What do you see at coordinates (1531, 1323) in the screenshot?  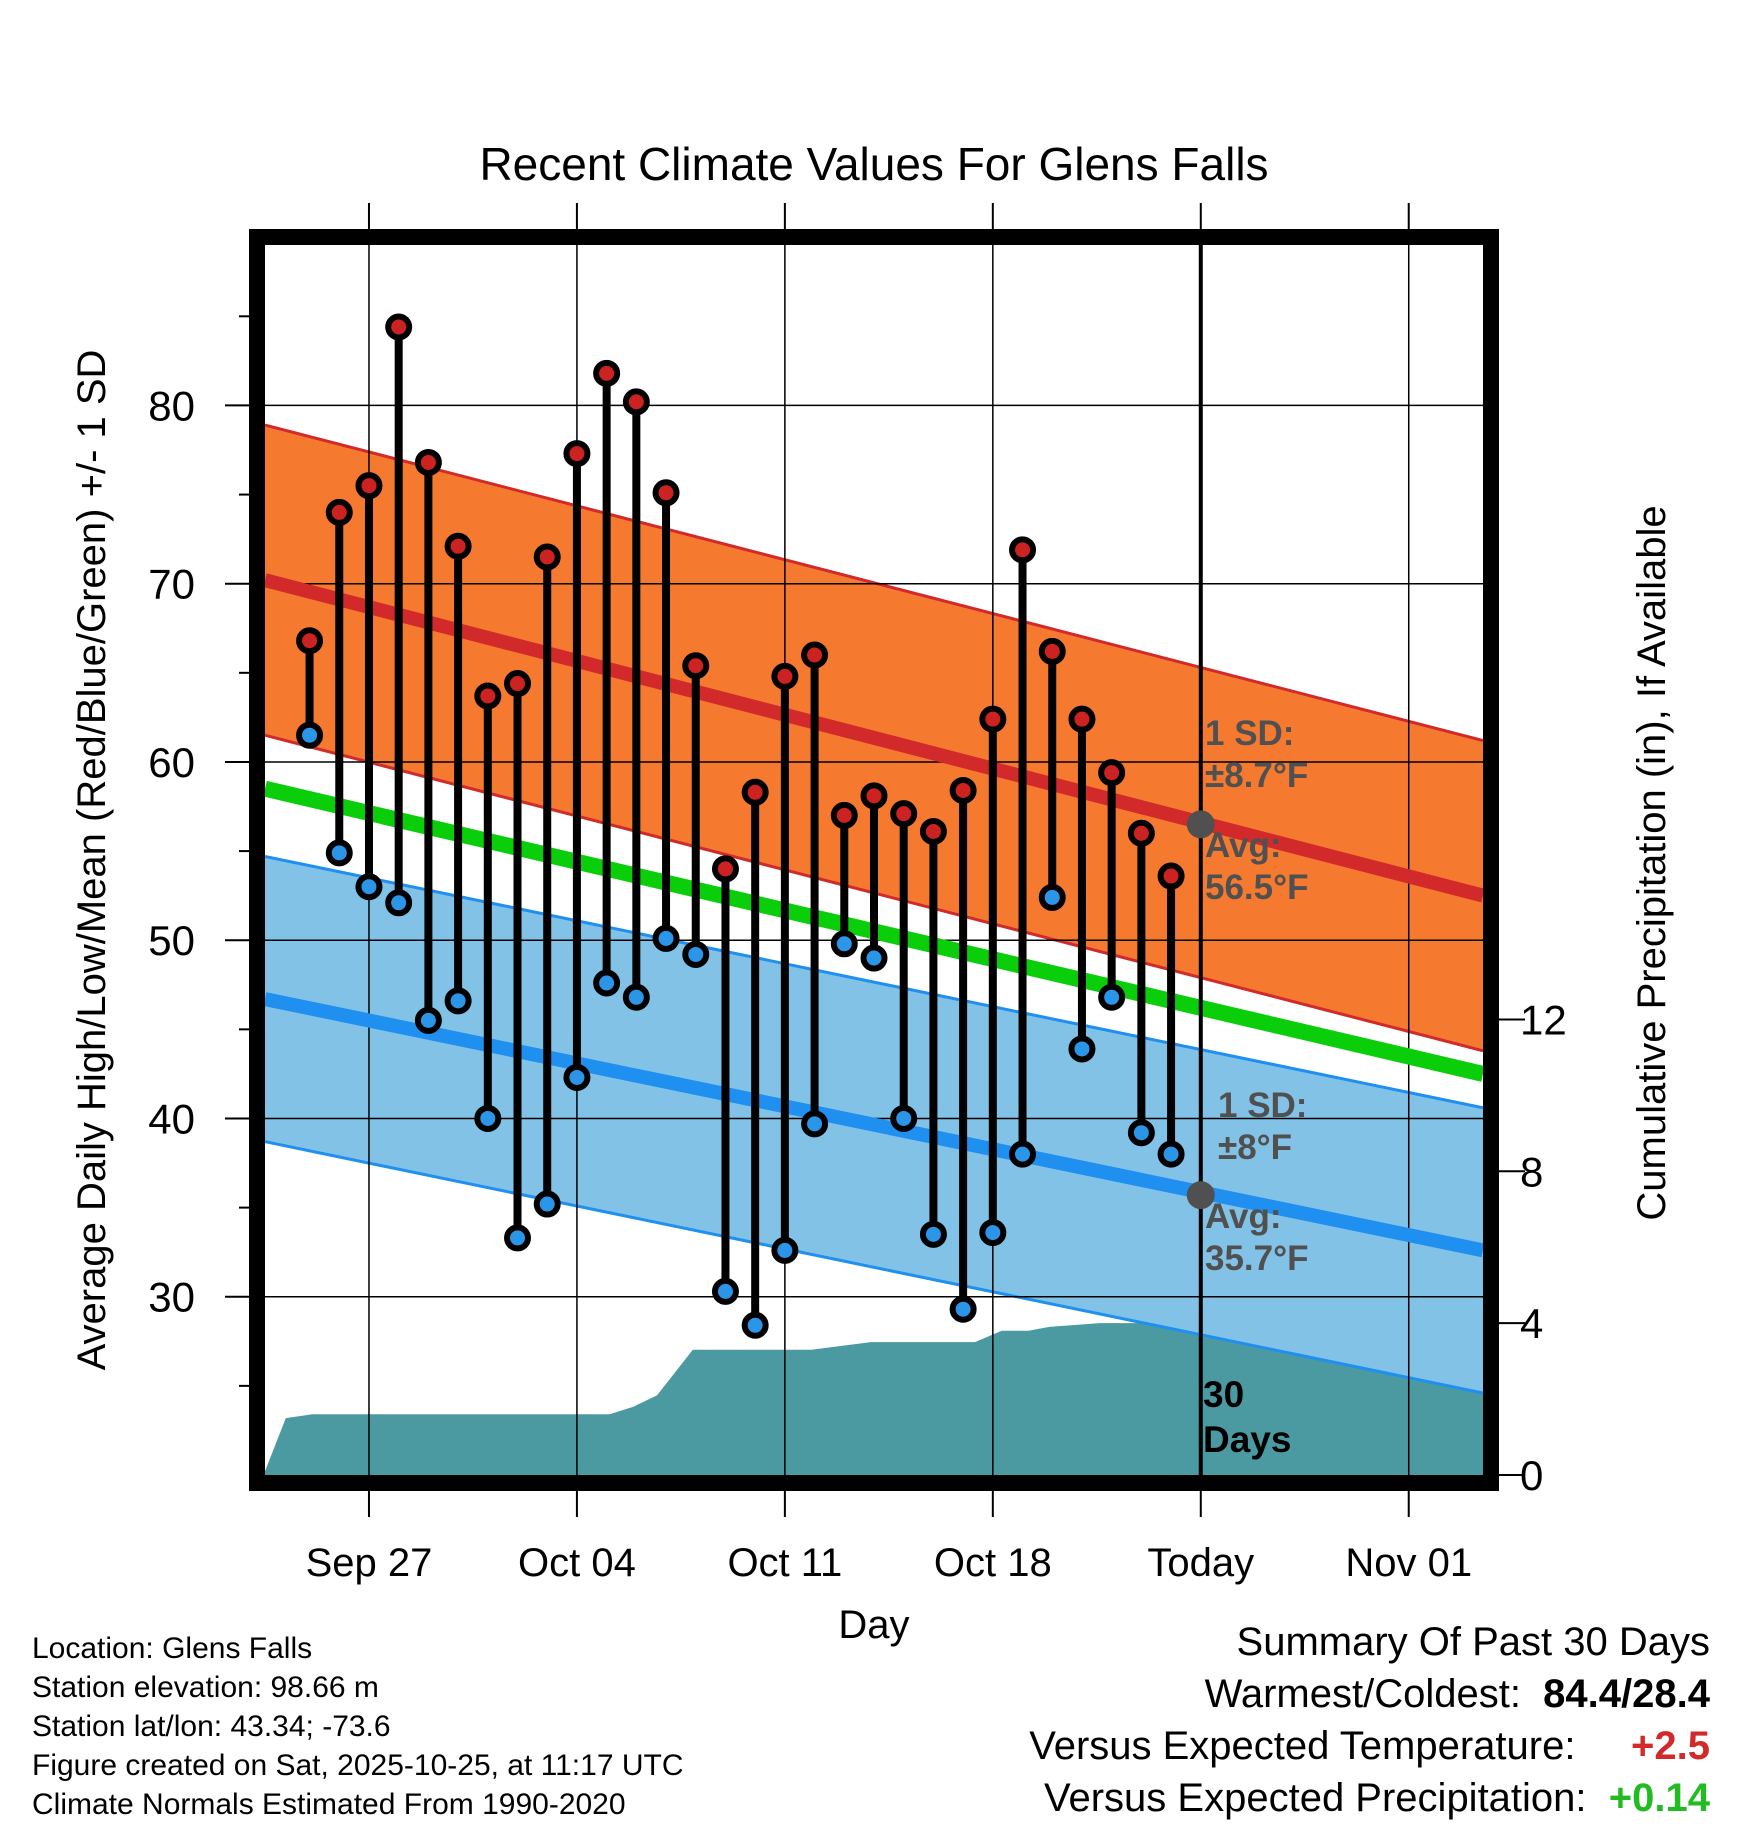 I see `y-right-tick-label: 4` at bounding box center [1531, 1323].